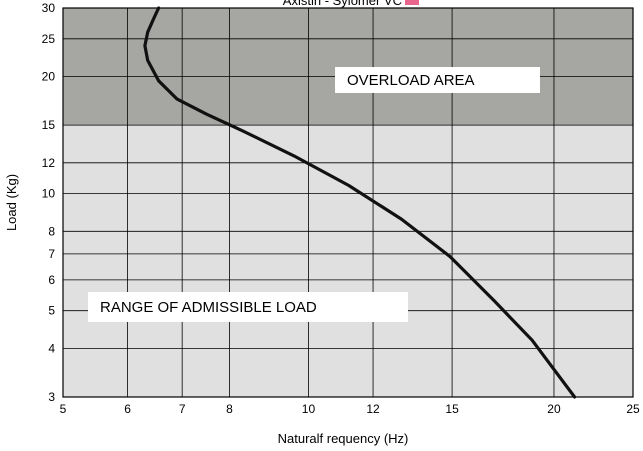 This screenshot has height=451, width=643. What do you see at coordinates (51, 280) in the screenshot?
I see `y-tick-label: 6` at bounding box center [51, 280].